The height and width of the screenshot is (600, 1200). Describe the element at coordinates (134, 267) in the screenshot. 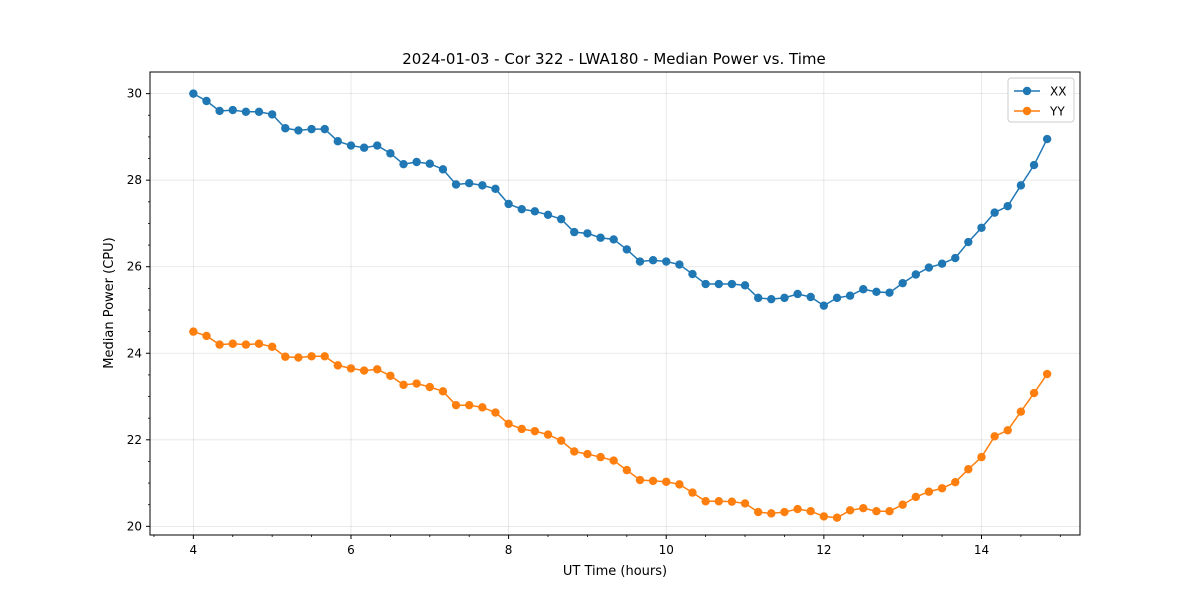

I see `y-tick-label: 26` at that location.